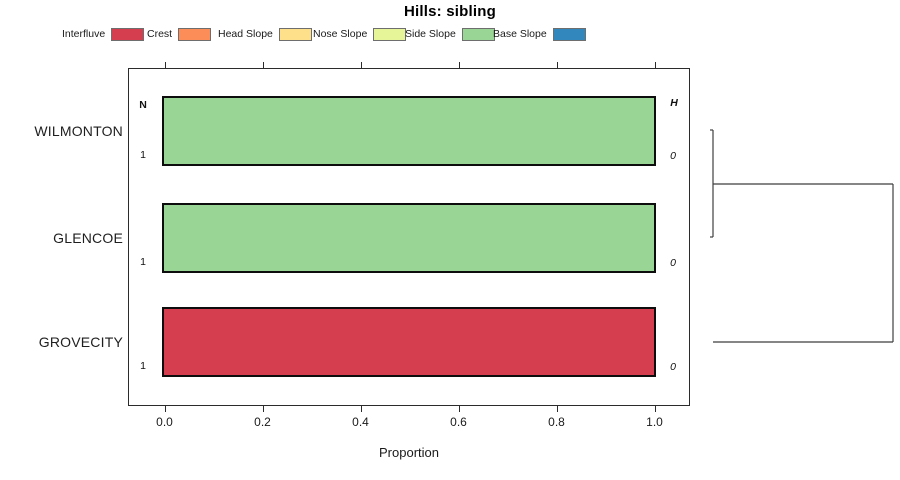 Image resolution: width=900 pixels, height=480 pixels. Describe the element at coordinates (160, 34) in the screenshot. I see `legend-label: Crest` at that location.